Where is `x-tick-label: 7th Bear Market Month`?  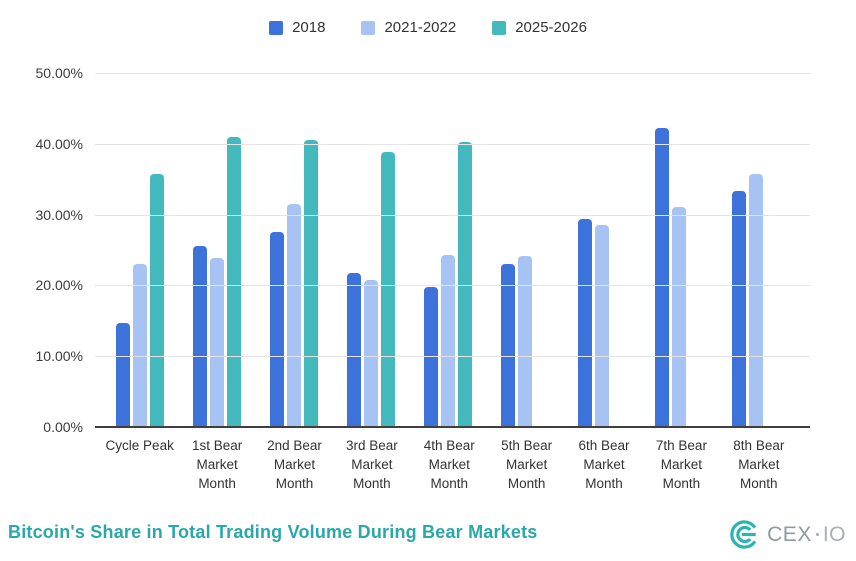 x-tick-label: 7th Bear Market Month is located at coordinates (681, 465).